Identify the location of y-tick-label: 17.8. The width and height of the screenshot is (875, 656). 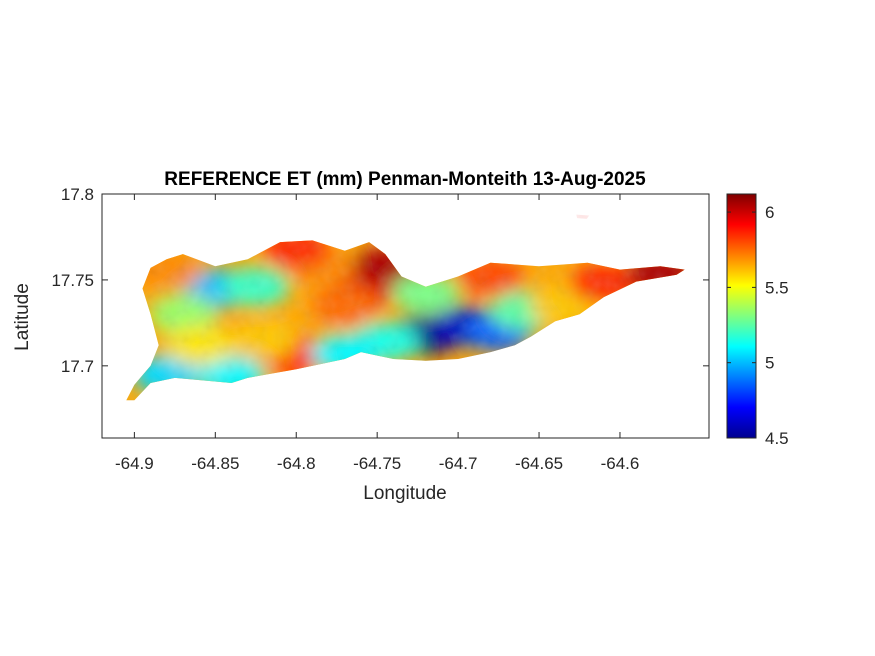
(77, 194).